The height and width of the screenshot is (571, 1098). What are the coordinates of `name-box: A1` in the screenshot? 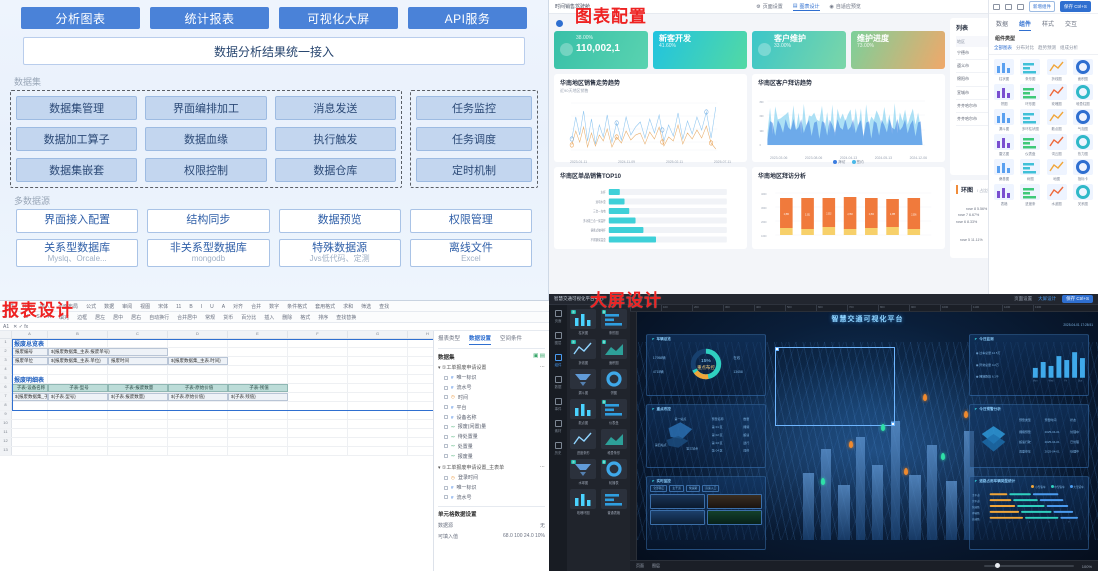 It's located at (6, 326).